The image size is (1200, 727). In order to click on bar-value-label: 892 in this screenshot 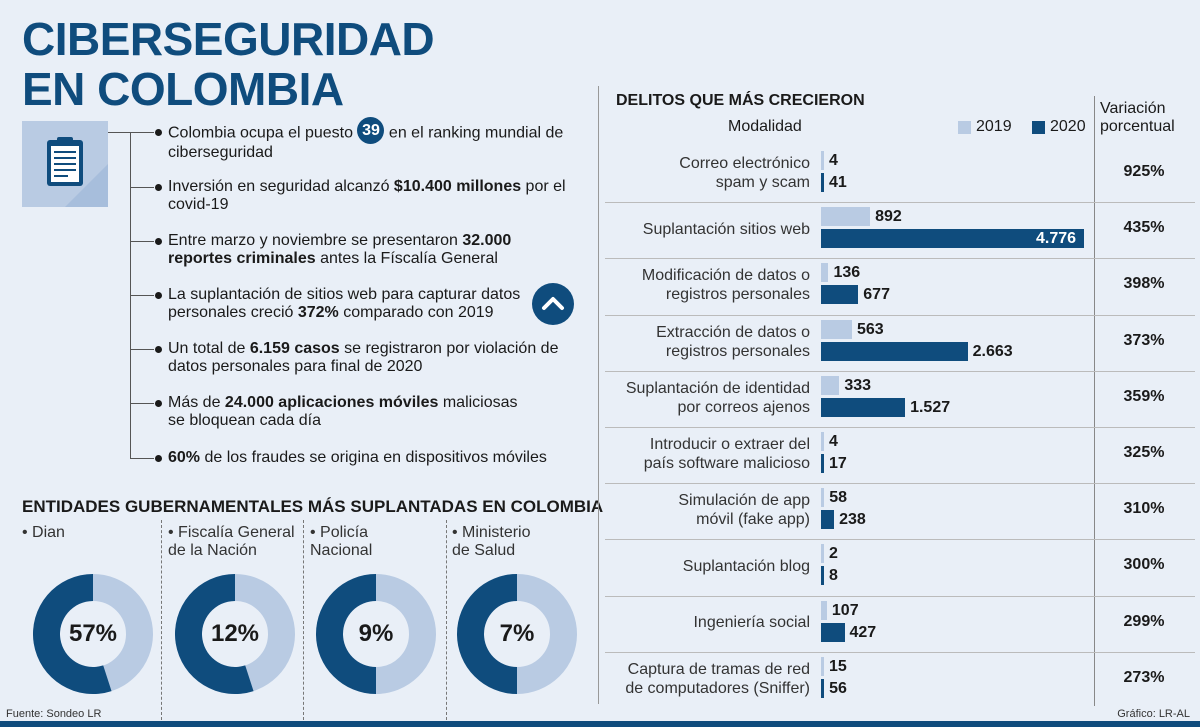, I will do `click(888, 217)`.